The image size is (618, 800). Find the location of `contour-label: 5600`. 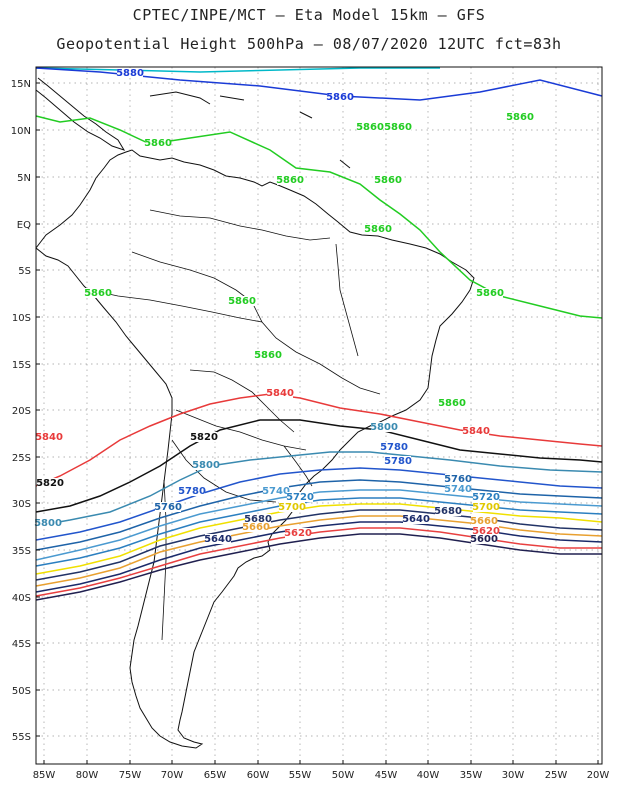

contour-label: 5600 is located at coordinates (484, 539).